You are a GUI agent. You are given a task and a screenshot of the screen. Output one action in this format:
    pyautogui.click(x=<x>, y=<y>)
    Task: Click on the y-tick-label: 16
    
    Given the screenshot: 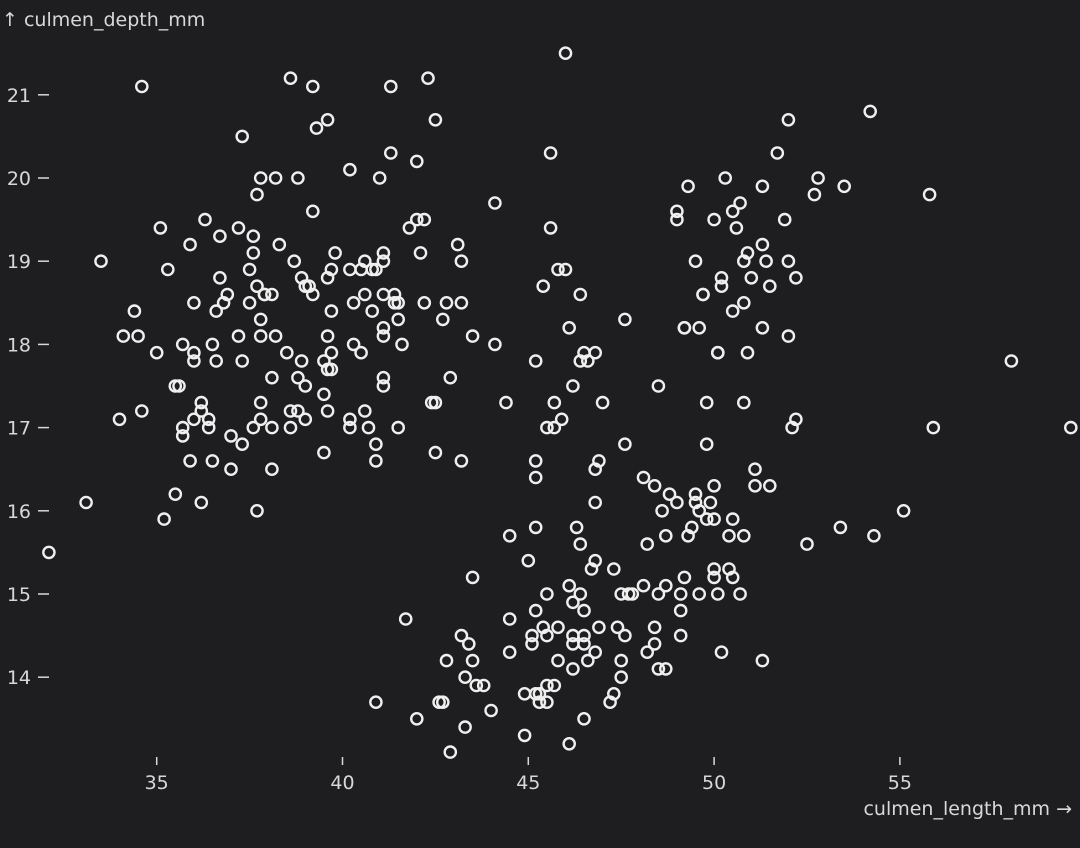 What is the action you would take?
    pyautogui.click(x=19, y=512)
    